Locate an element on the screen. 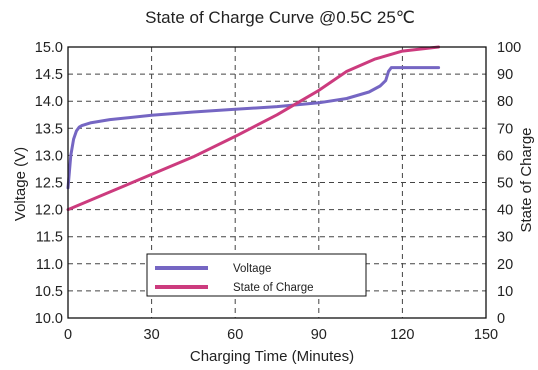  y-tick-label: 13.0 is located at coordinates (49, 156).